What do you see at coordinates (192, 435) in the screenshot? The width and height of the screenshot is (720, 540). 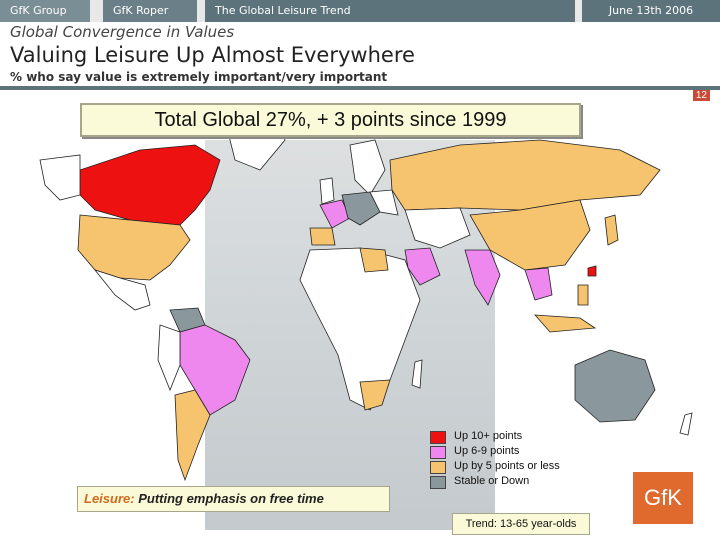 I see `map-argentina` at bounding box center [192, 435].